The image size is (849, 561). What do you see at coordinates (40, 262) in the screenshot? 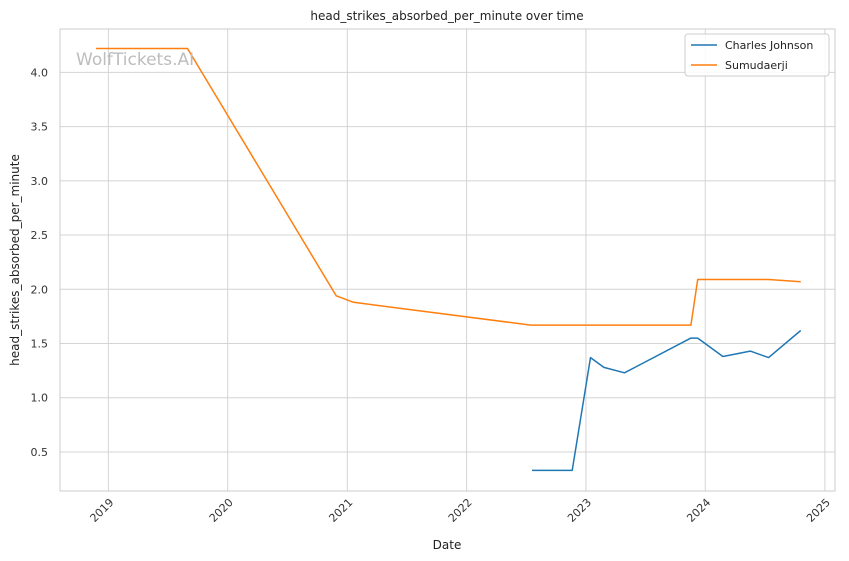
I see `y-tick-labels: 0.5 1.0 1.5 2.0 2.5 3.0 3.5 4.0` at bounding box center [40, 262].